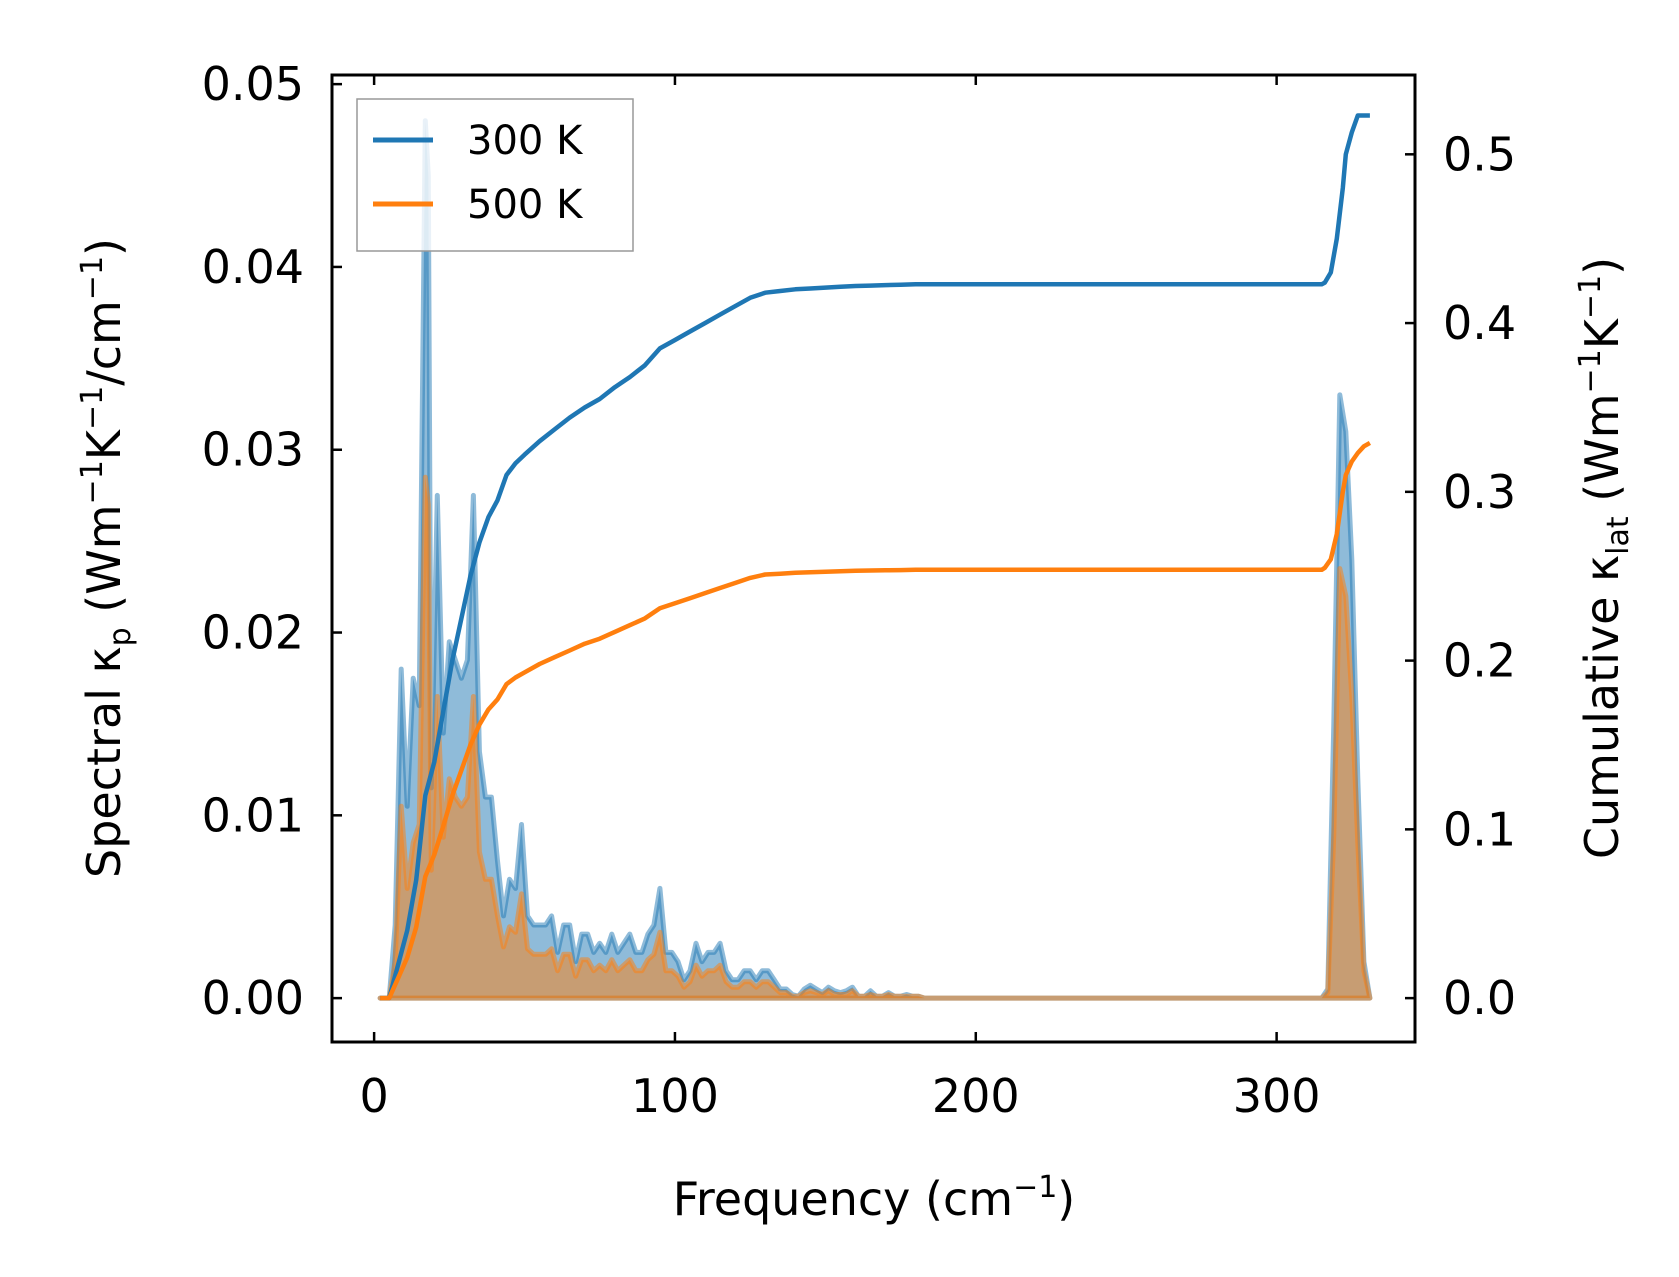 The width and height of the screenshot is (1679, 1277). I want to click on y-left-tick-label: 0.00, so click(253, 998).